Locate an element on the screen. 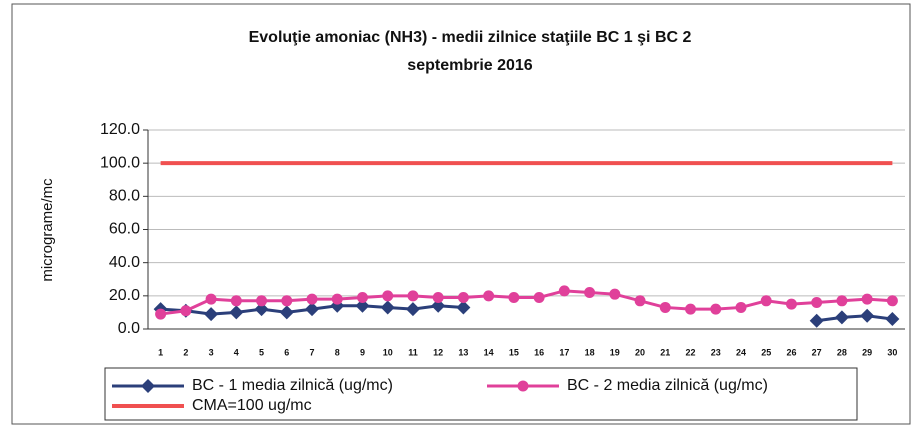 The height and width of the screenshot is (427, 914). x-tick-label: 10 is located at coordinates (388, 352).